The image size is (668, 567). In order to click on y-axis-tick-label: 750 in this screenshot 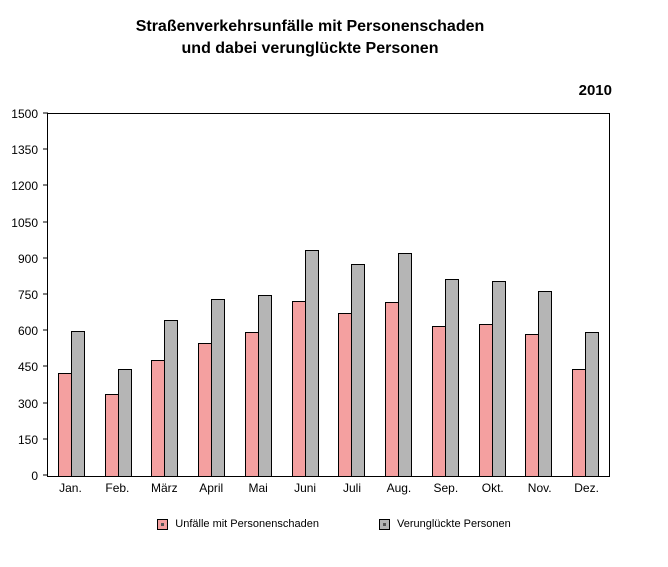, I will do `click(27, 295)`.